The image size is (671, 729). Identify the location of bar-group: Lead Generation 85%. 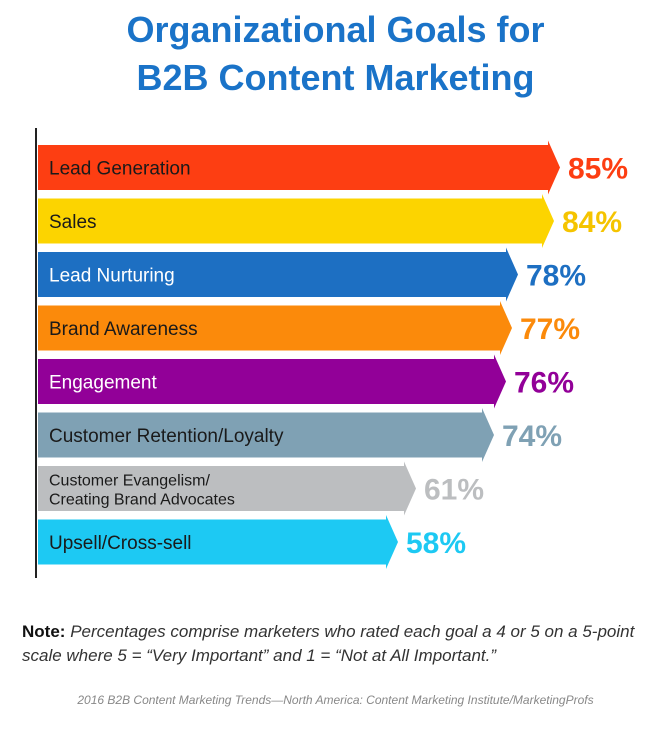
(333, 167).